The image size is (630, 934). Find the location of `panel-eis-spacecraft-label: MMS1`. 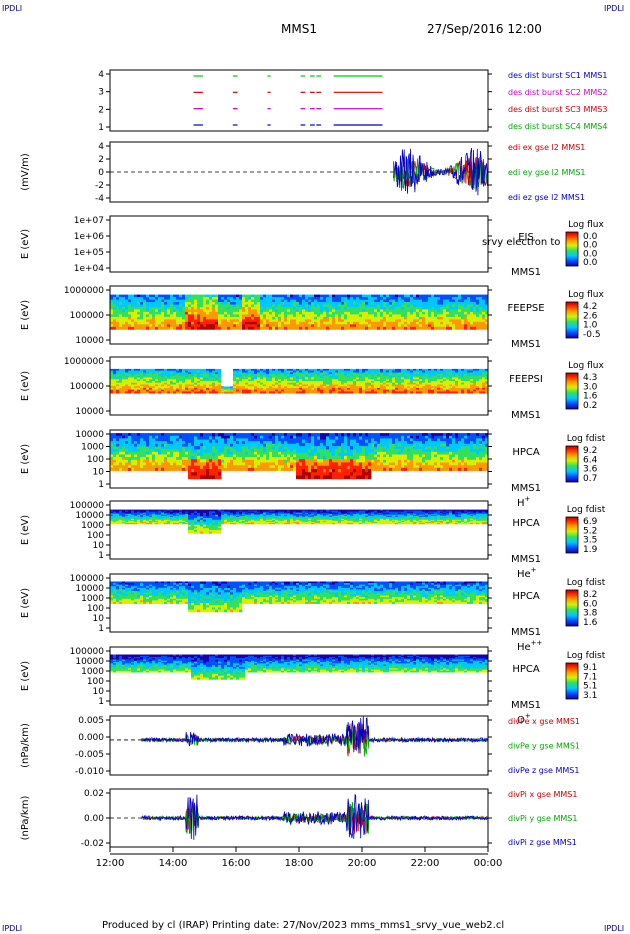

panel-eis-spacecraft-label: MMS1 is located at coordinates (526, 272).